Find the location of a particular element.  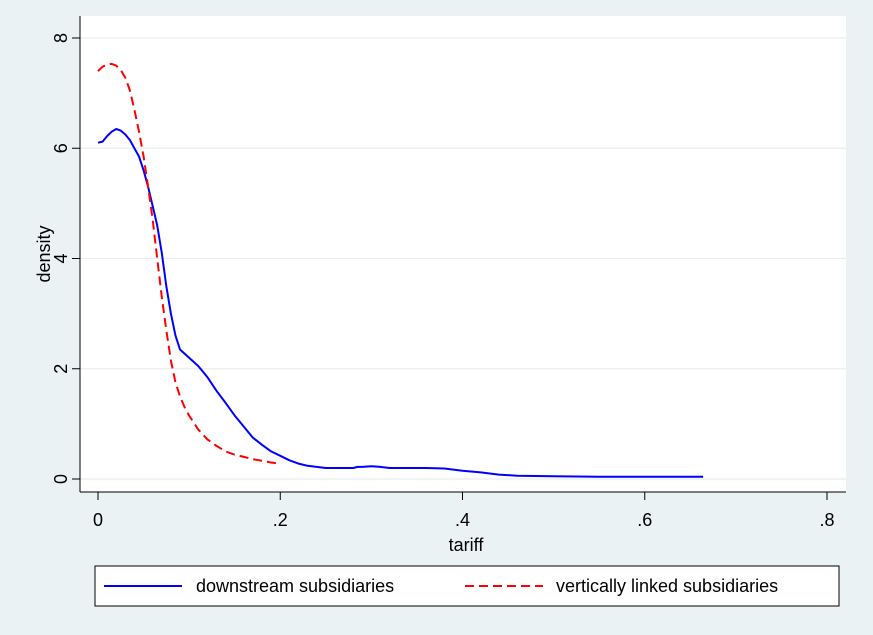

x-axis-title: tariff is located at coordinates (467, 545).